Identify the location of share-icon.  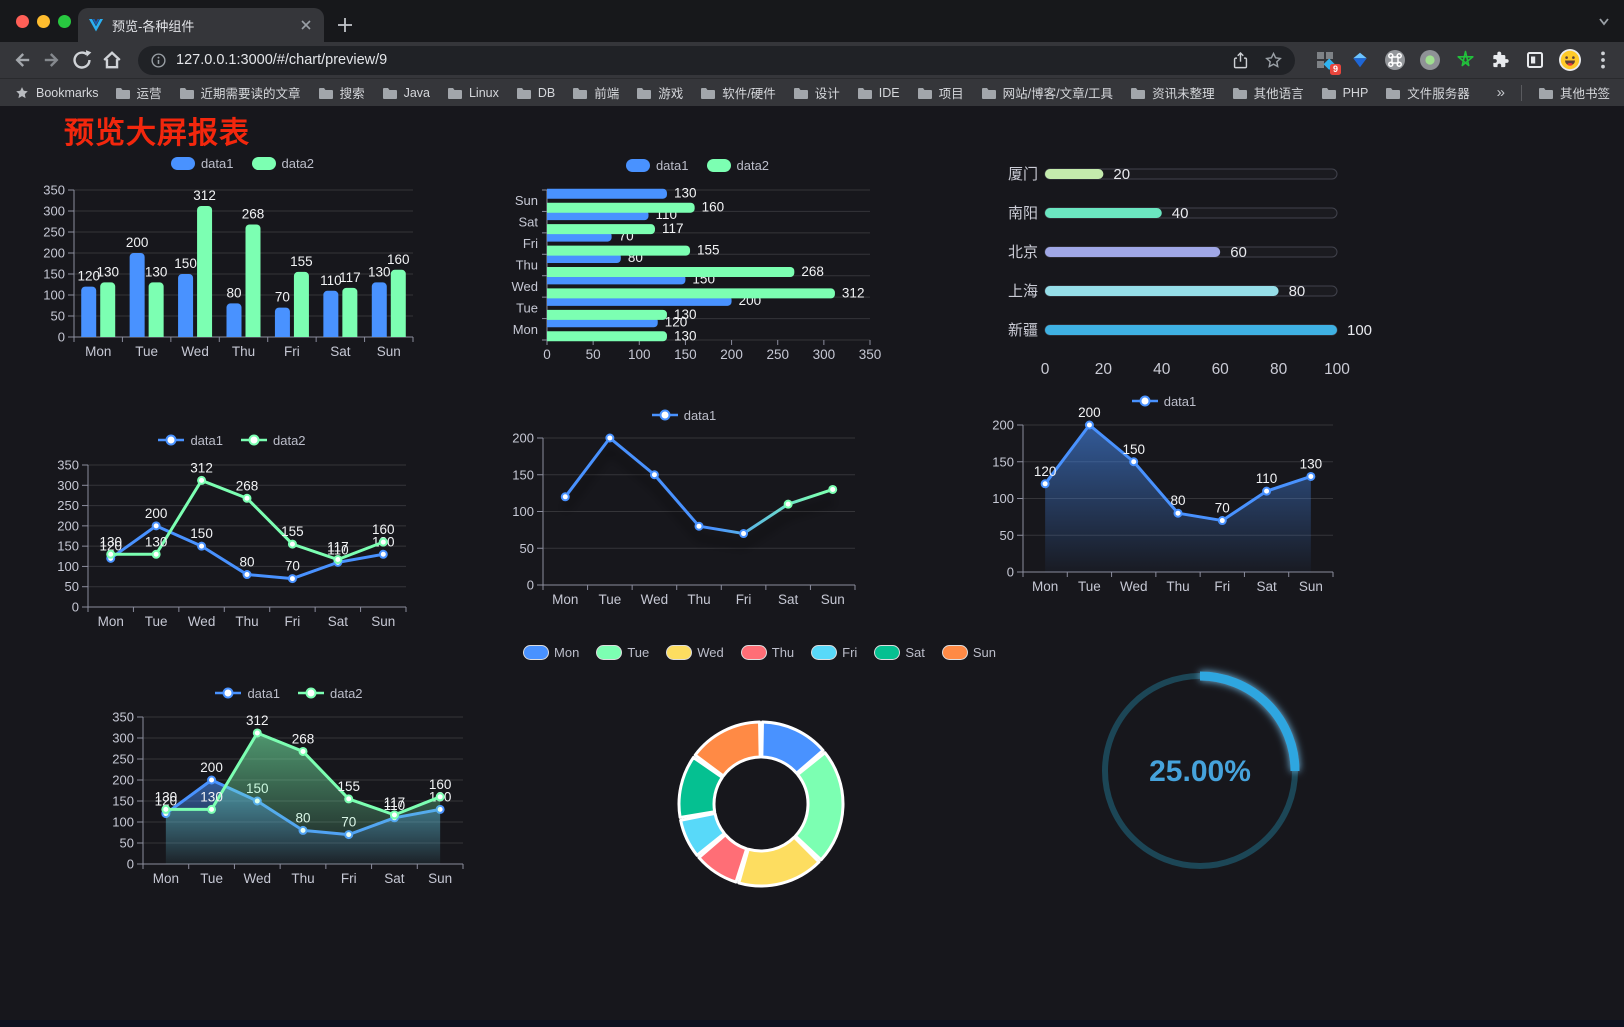
(1240, 60).